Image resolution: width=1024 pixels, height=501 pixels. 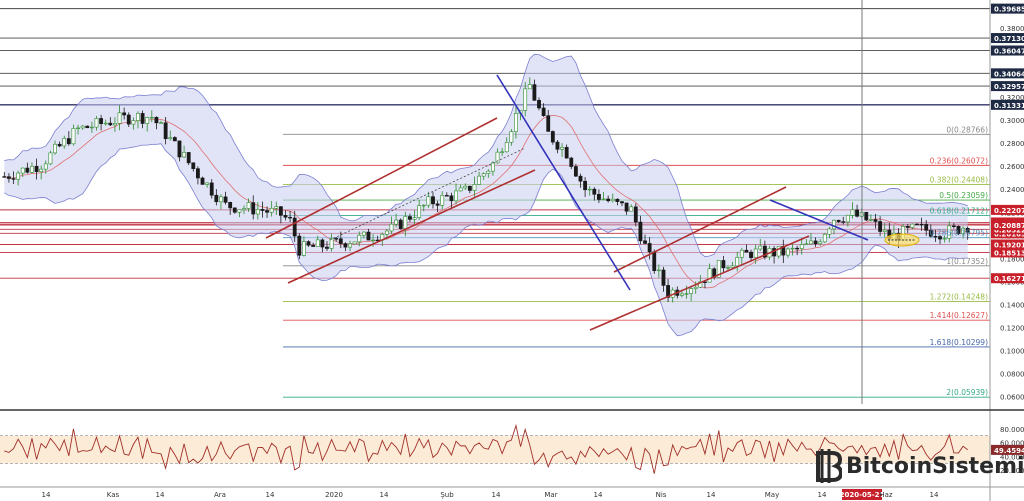 I want to click on fib-label: 1.272(0.14248), so click(x=959, y=297).